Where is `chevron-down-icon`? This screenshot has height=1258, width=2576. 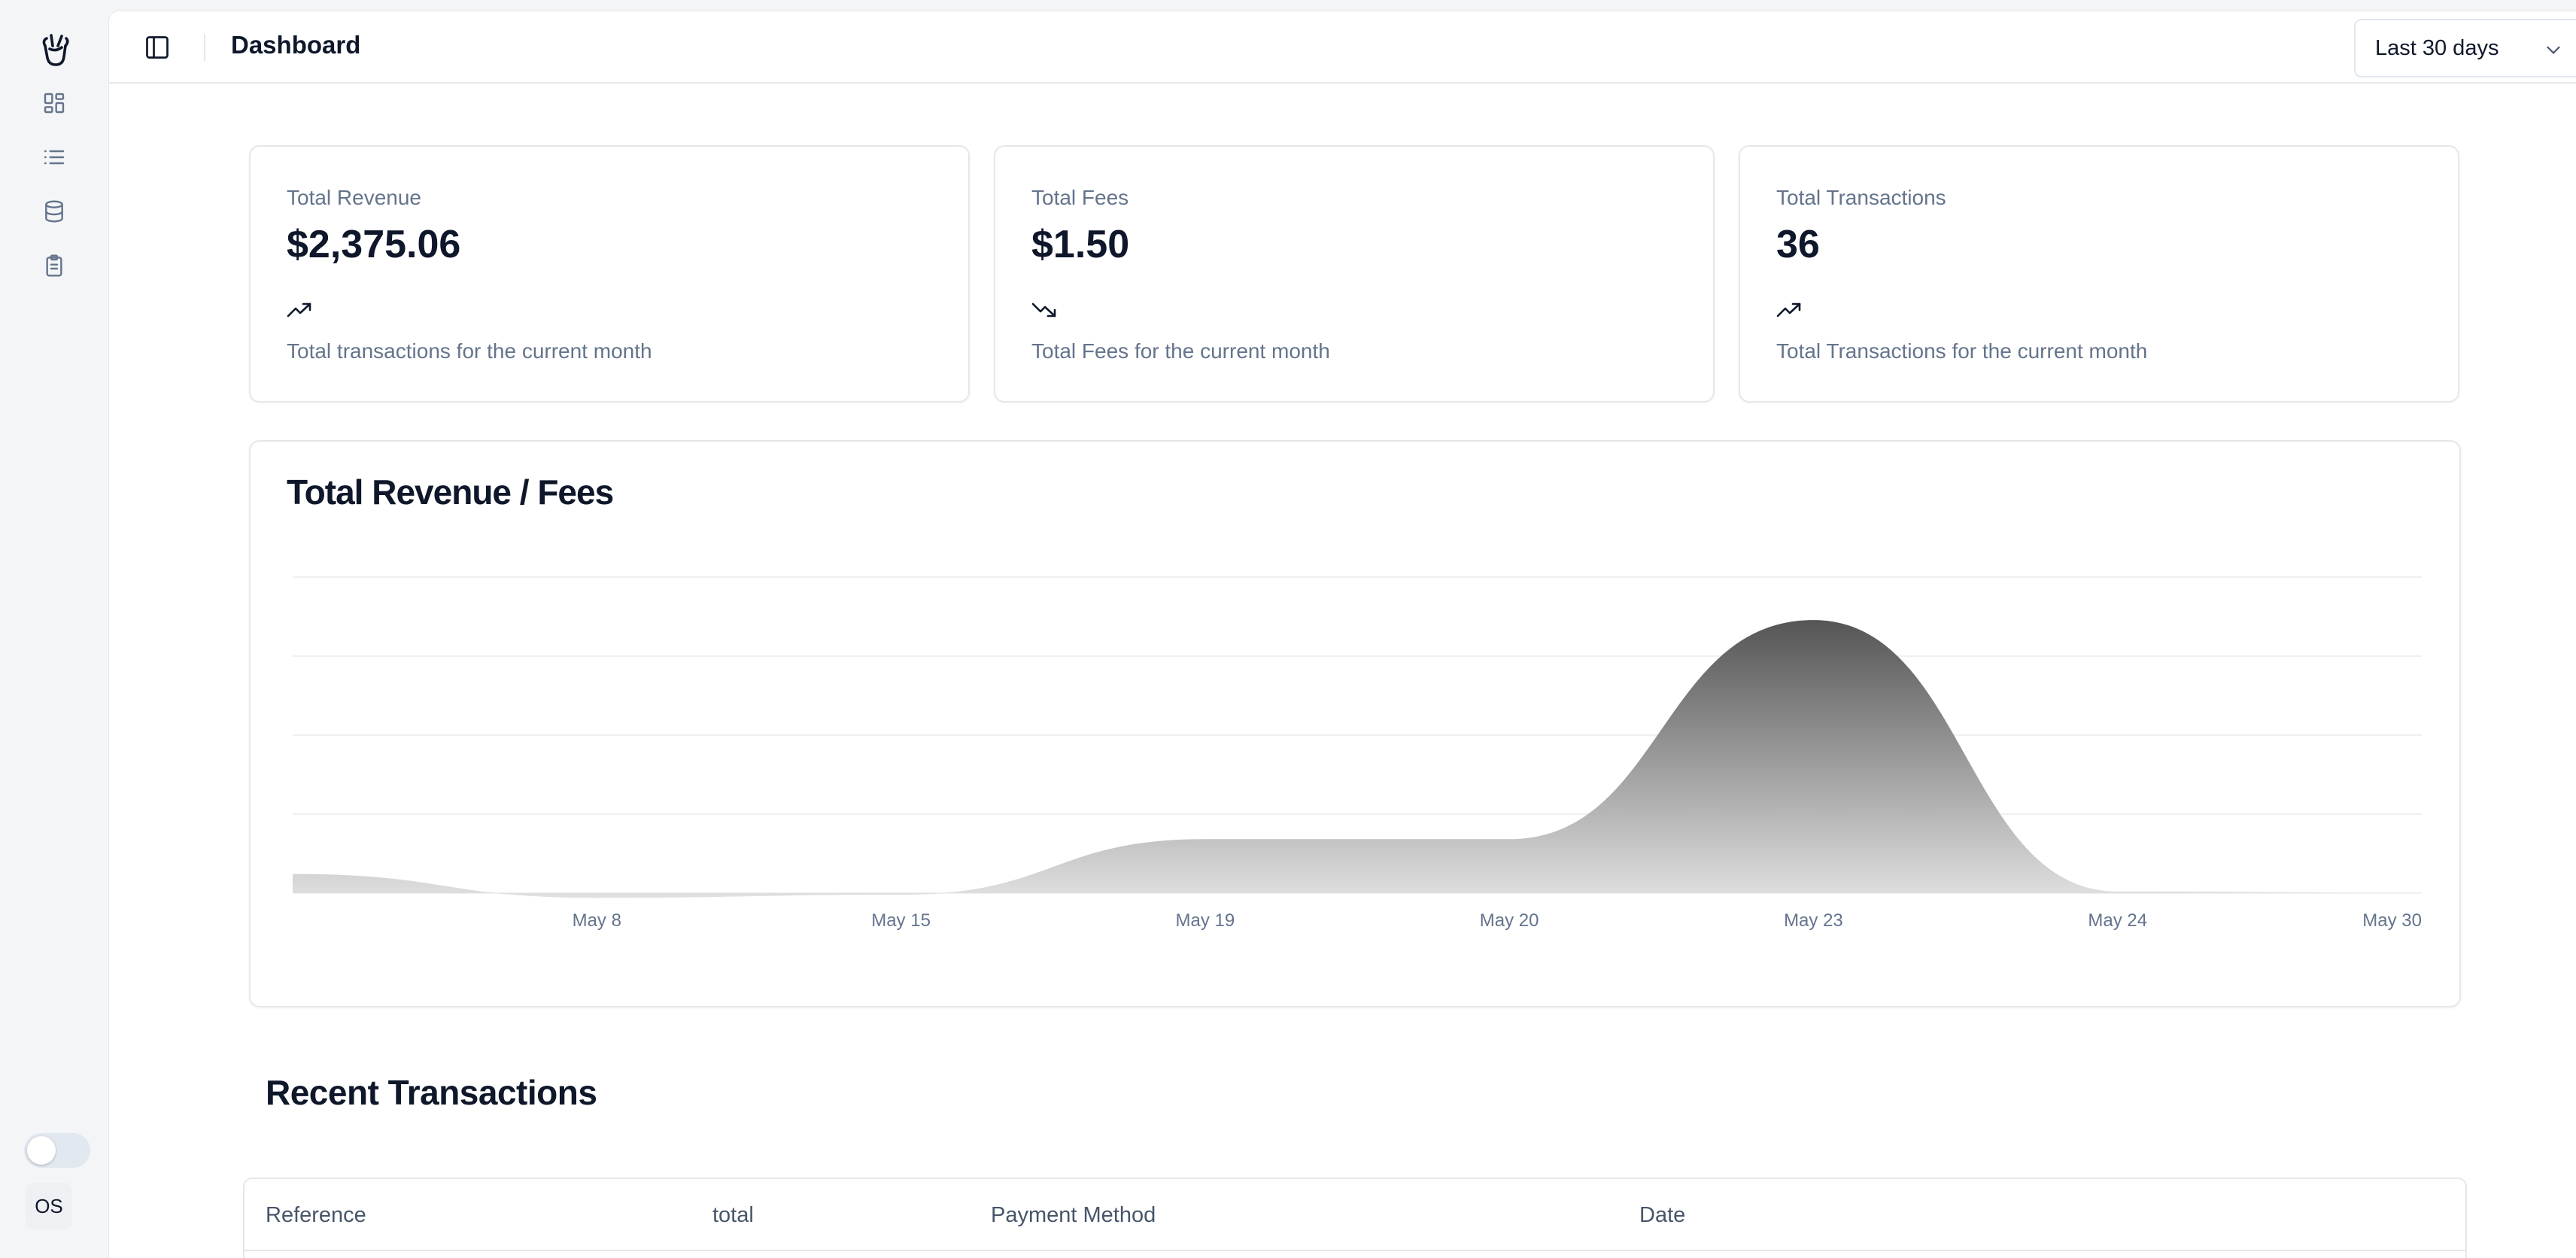 chevron-down-icon is located at coordinates (2553, 50).